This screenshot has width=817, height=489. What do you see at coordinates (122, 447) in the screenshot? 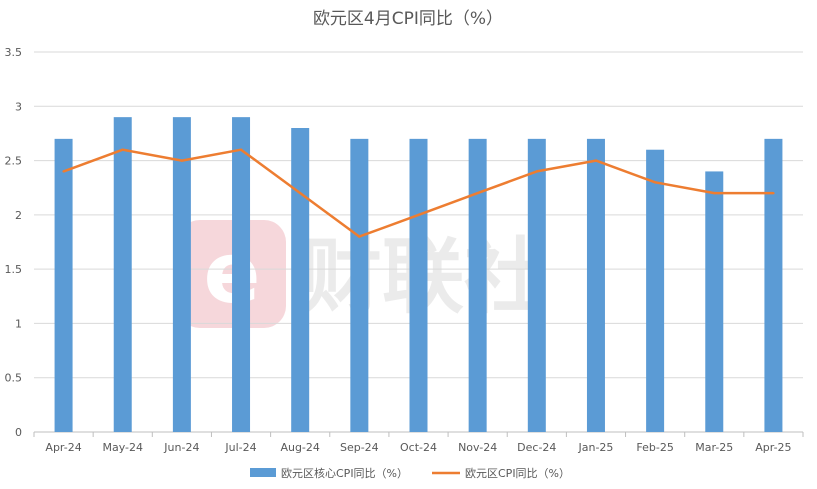
I see `x-tick-label: May-24` at bounding box center [122, 447].